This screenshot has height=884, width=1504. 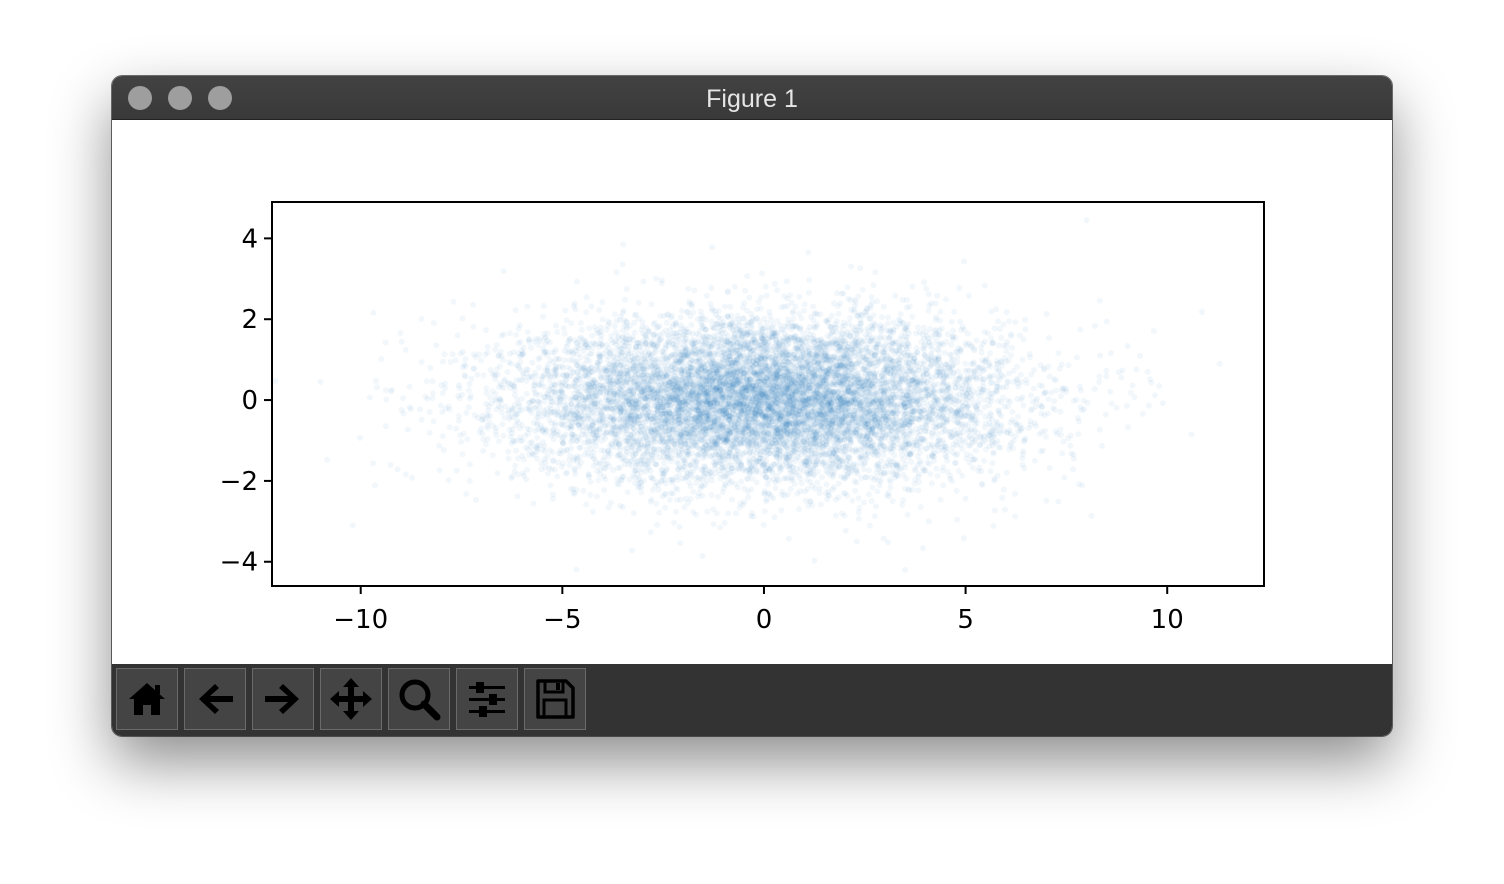 What do you see at coordinates (220, 98) in the screenshot?
I see `zoom-window-button` at bounding box center [220, 98].